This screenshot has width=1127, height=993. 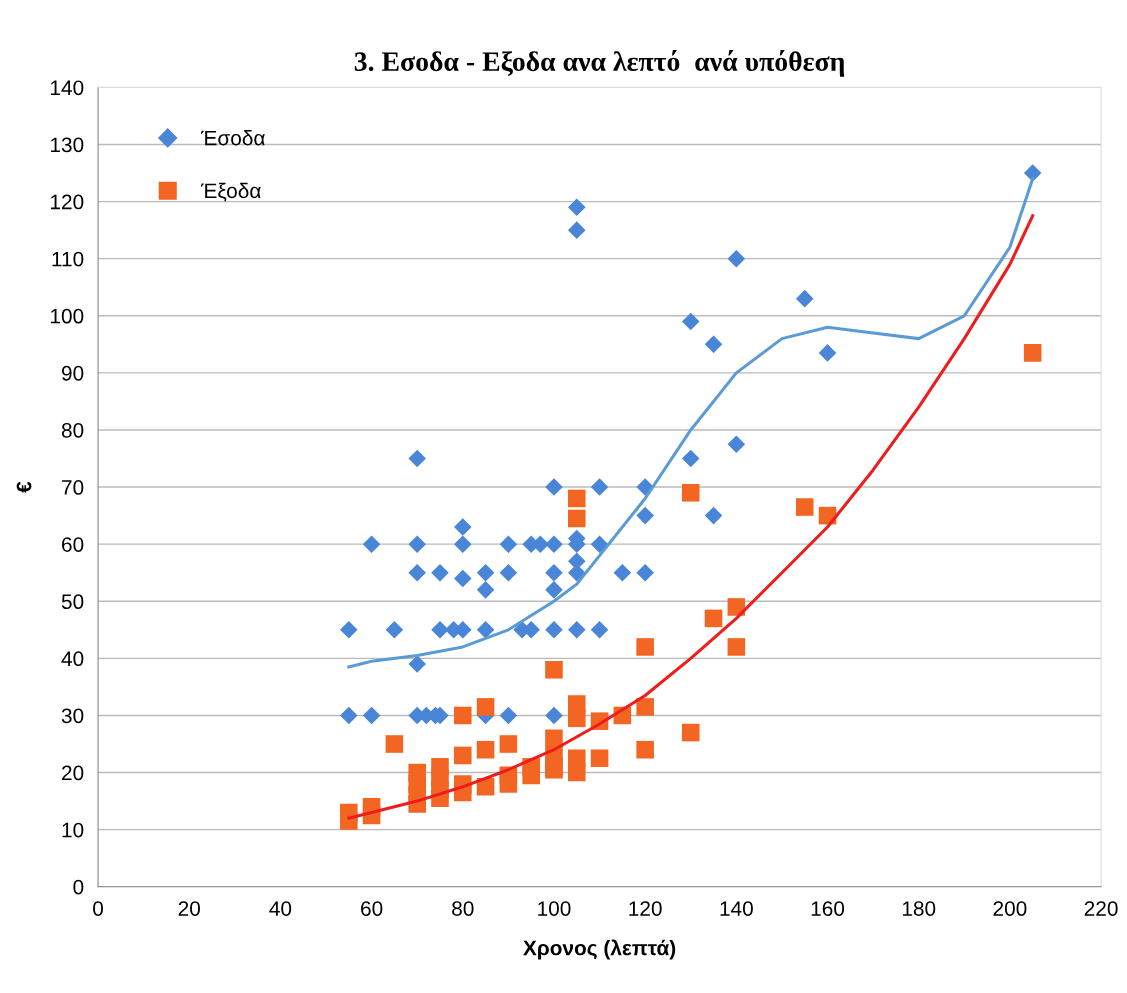 What do you see at coordinates (1010, 908) in the screenshot?
I see `x-tick-label: 200` at bounding box center [1010, 908].